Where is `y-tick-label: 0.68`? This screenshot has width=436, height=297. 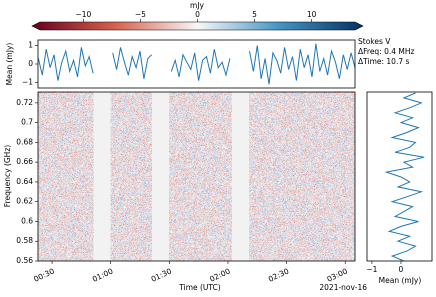 y-tick-label: 0.68 is located at coordinates (24, 141).